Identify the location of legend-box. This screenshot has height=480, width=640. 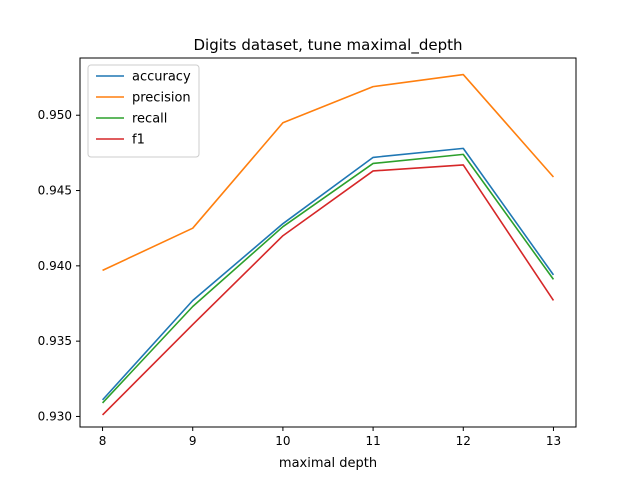
(143, 111).